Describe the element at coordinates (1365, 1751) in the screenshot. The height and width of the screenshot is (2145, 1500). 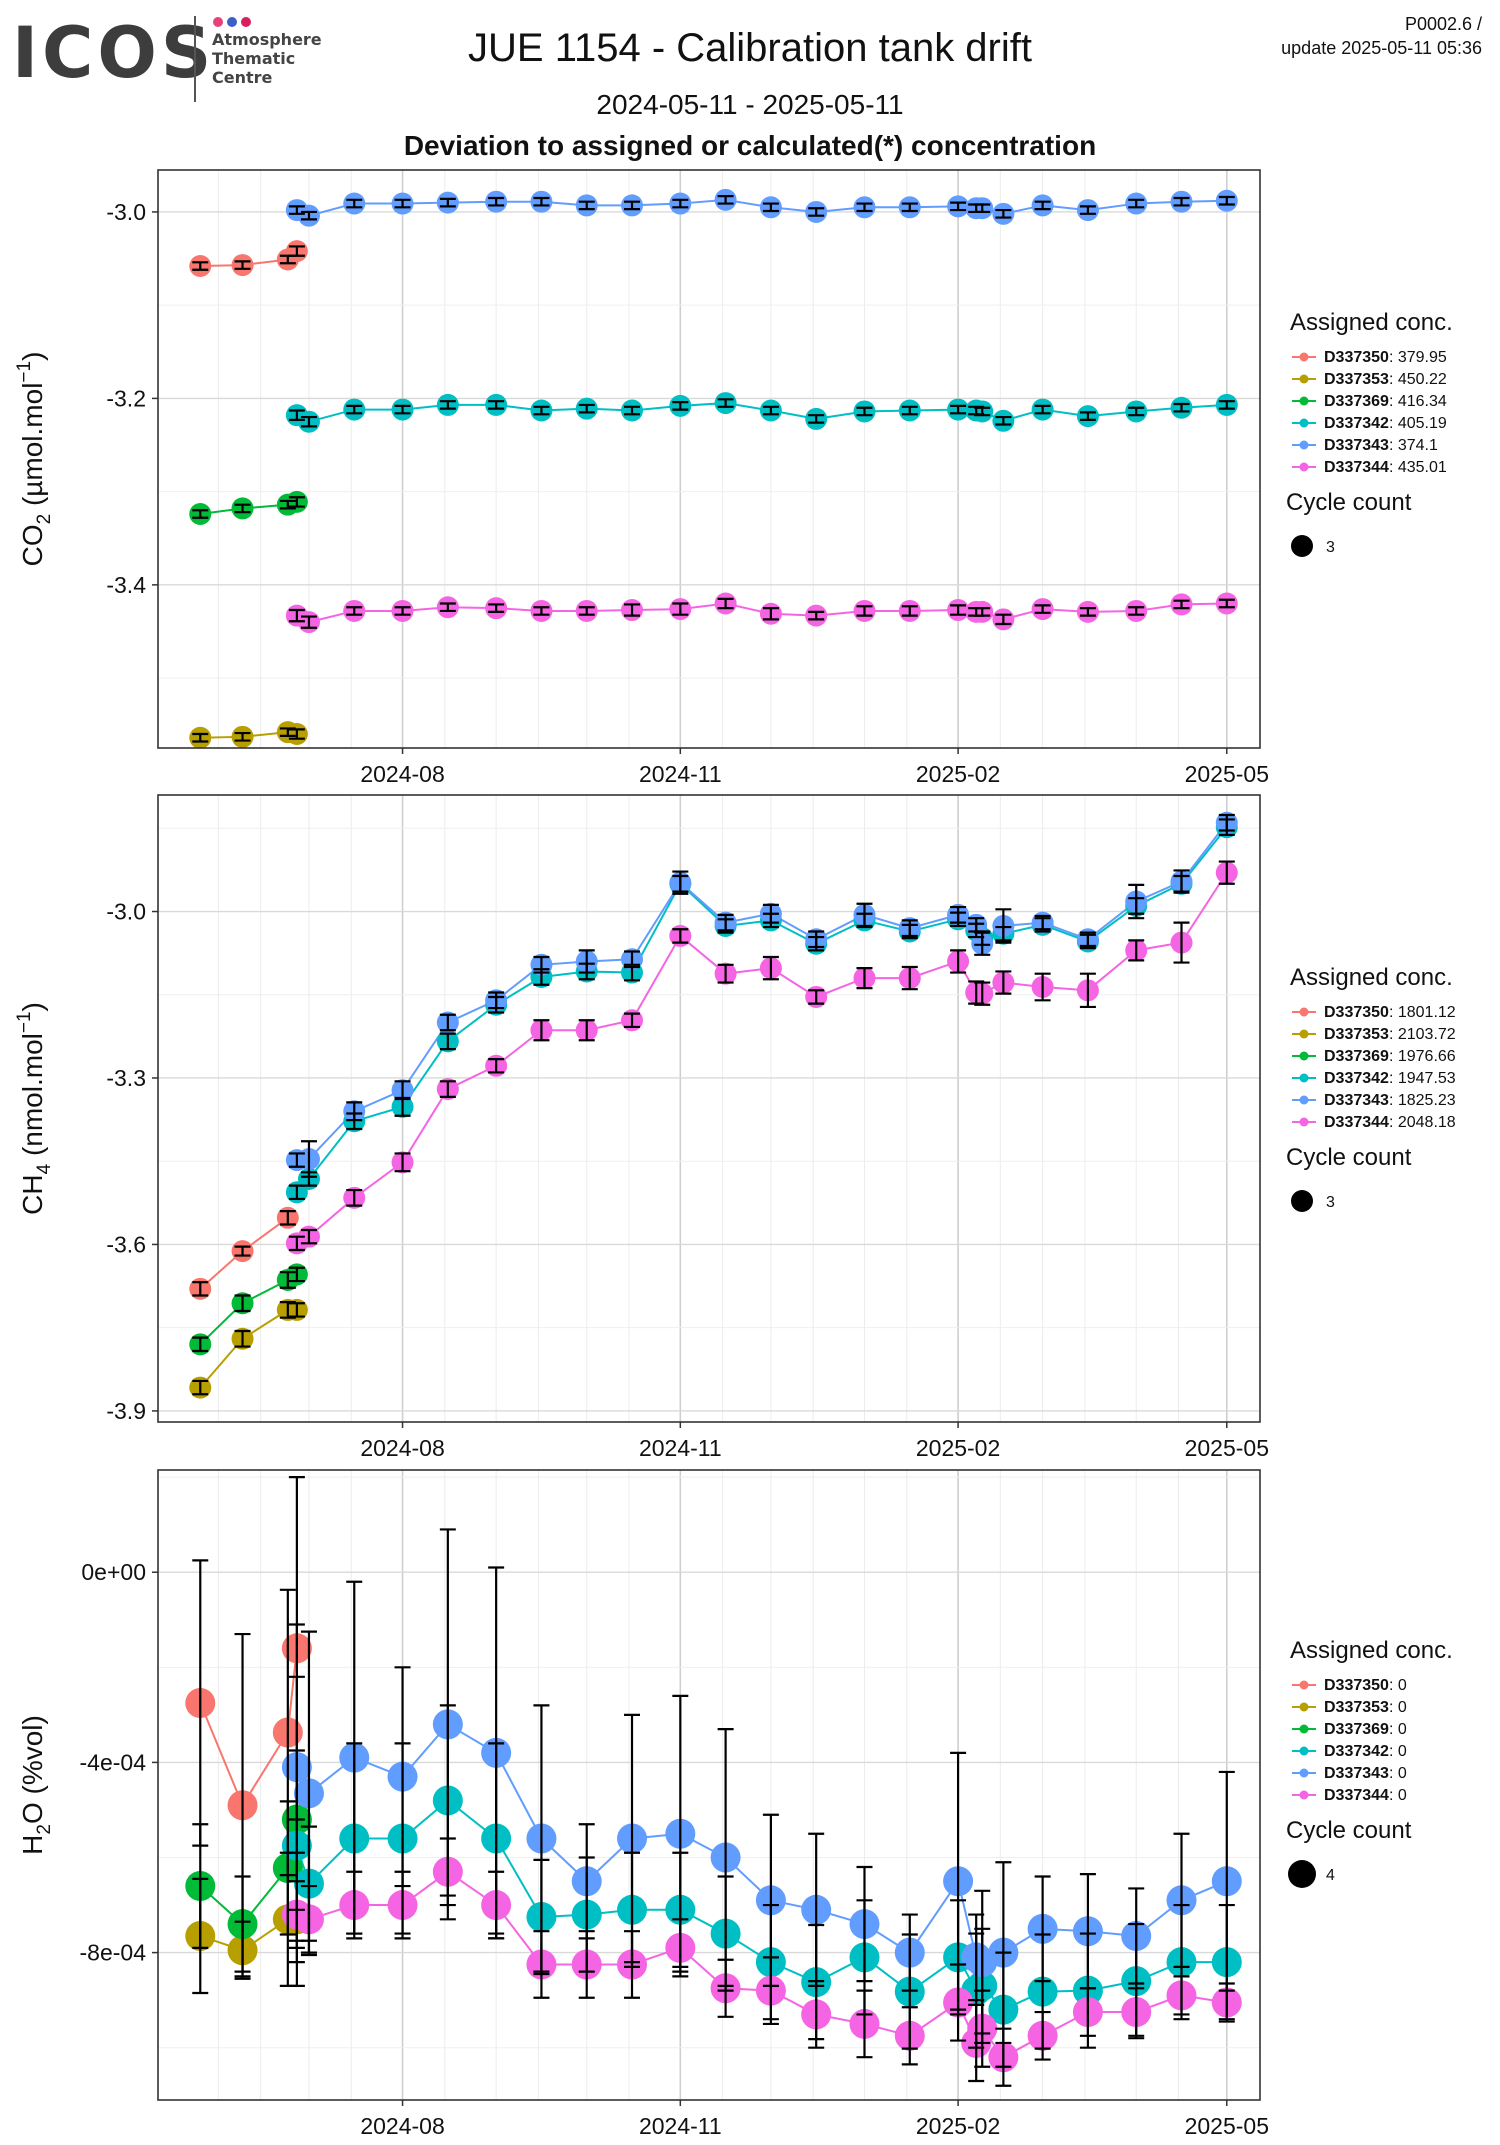
I see `legend-entry: D337342: 0` at that location.